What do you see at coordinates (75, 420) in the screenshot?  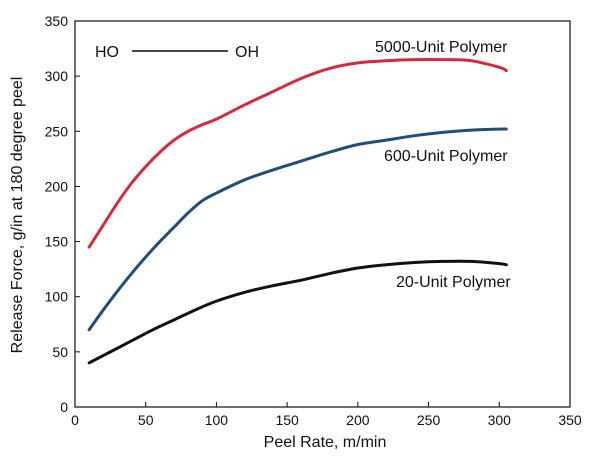 I see `x-tick-label: 0` at bounding box center [75, 420].